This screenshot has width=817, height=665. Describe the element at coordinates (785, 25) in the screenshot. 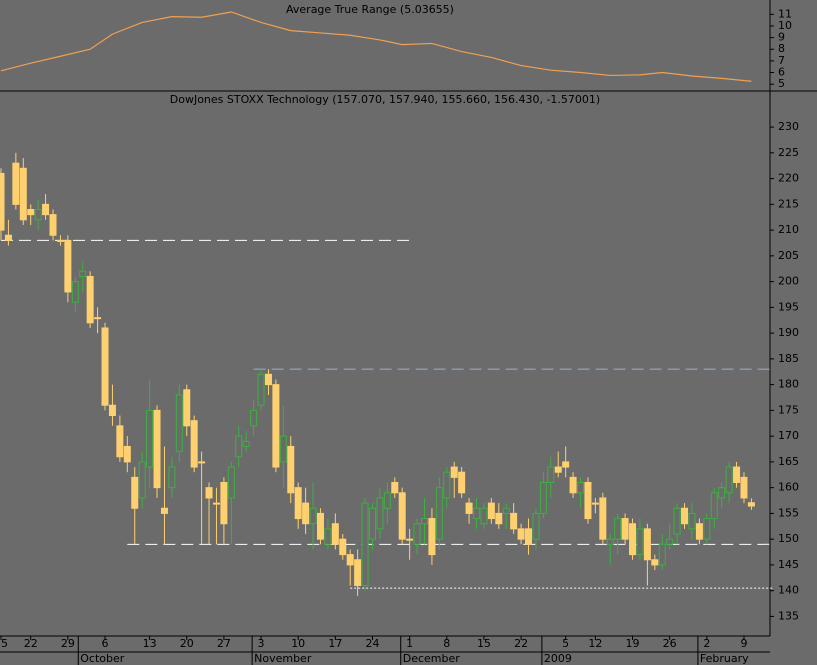

I see `y-tick-label: 10` at that location.